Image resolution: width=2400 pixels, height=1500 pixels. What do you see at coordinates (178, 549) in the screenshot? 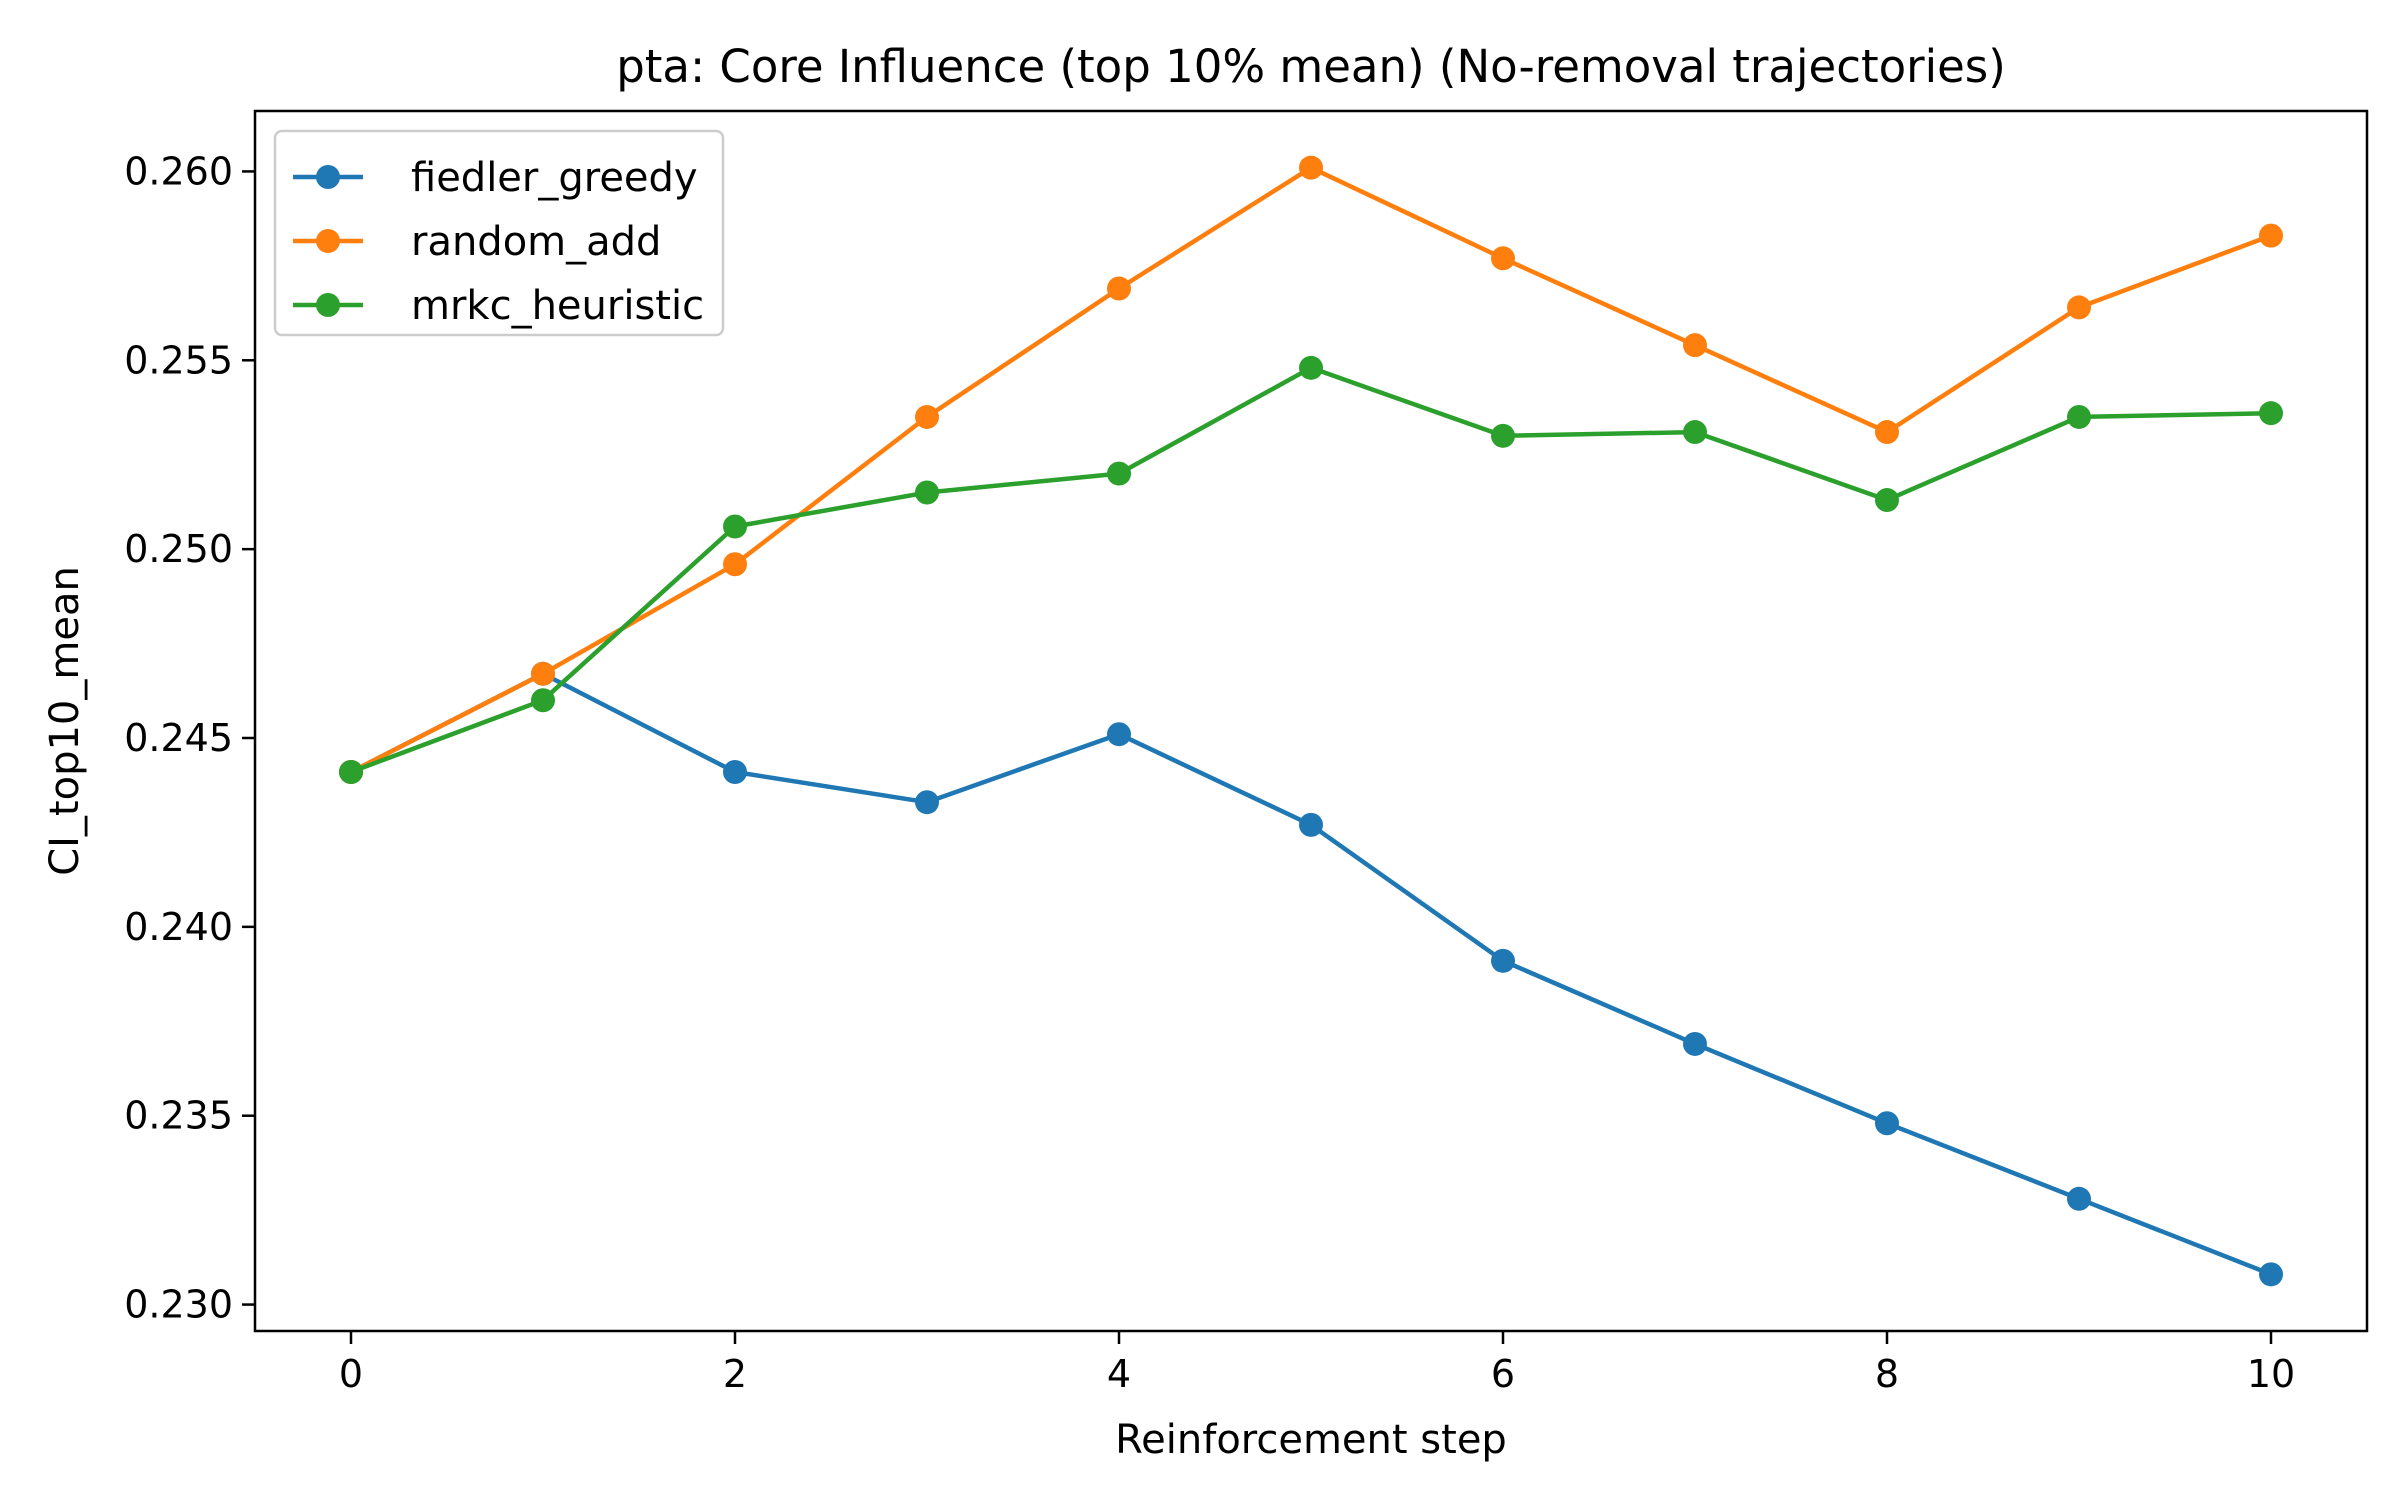
I see `y-tick-label: 0.250` at bounding box center [178, 549].